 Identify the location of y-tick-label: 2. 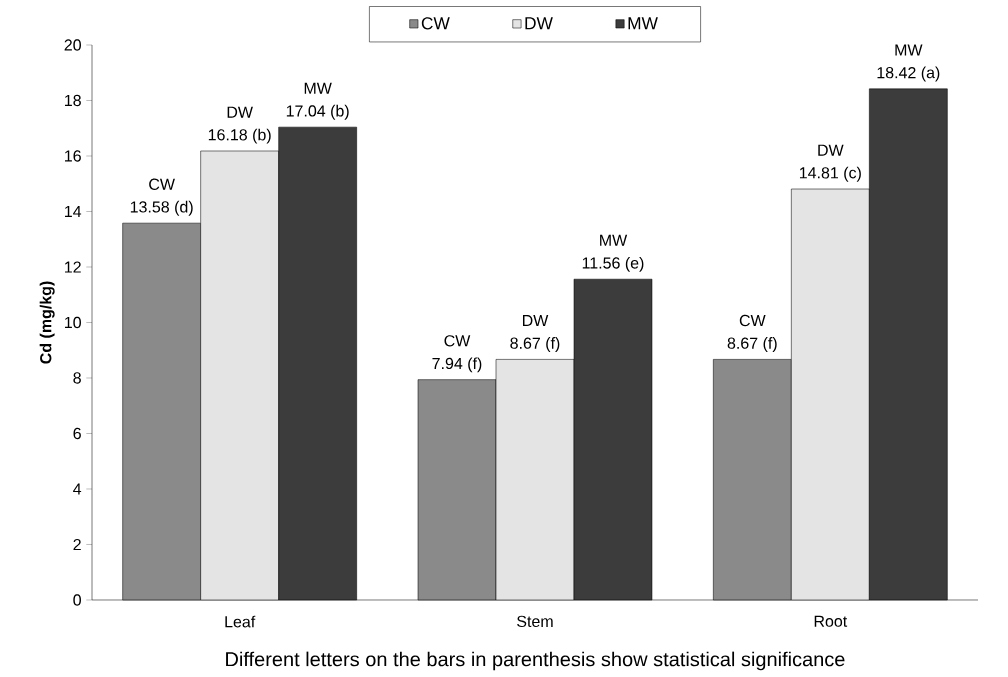
(77, 544).